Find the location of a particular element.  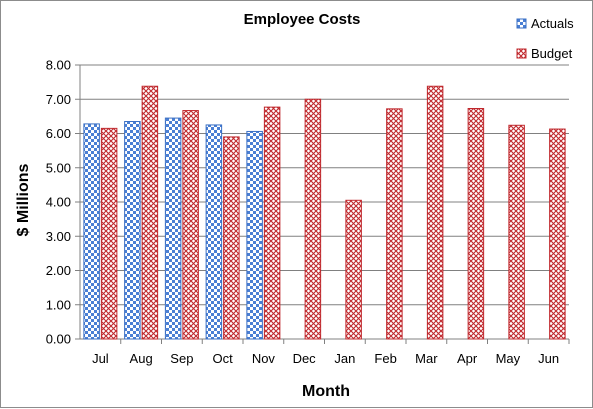

x-tick-label: May is located at coordinates (508, 358).